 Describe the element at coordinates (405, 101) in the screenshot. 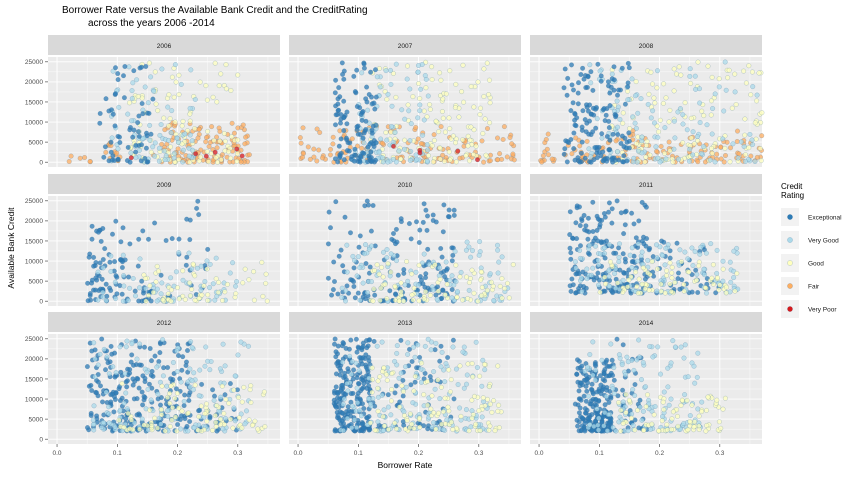

I see `facet-panel-2007: 2007` at that location.